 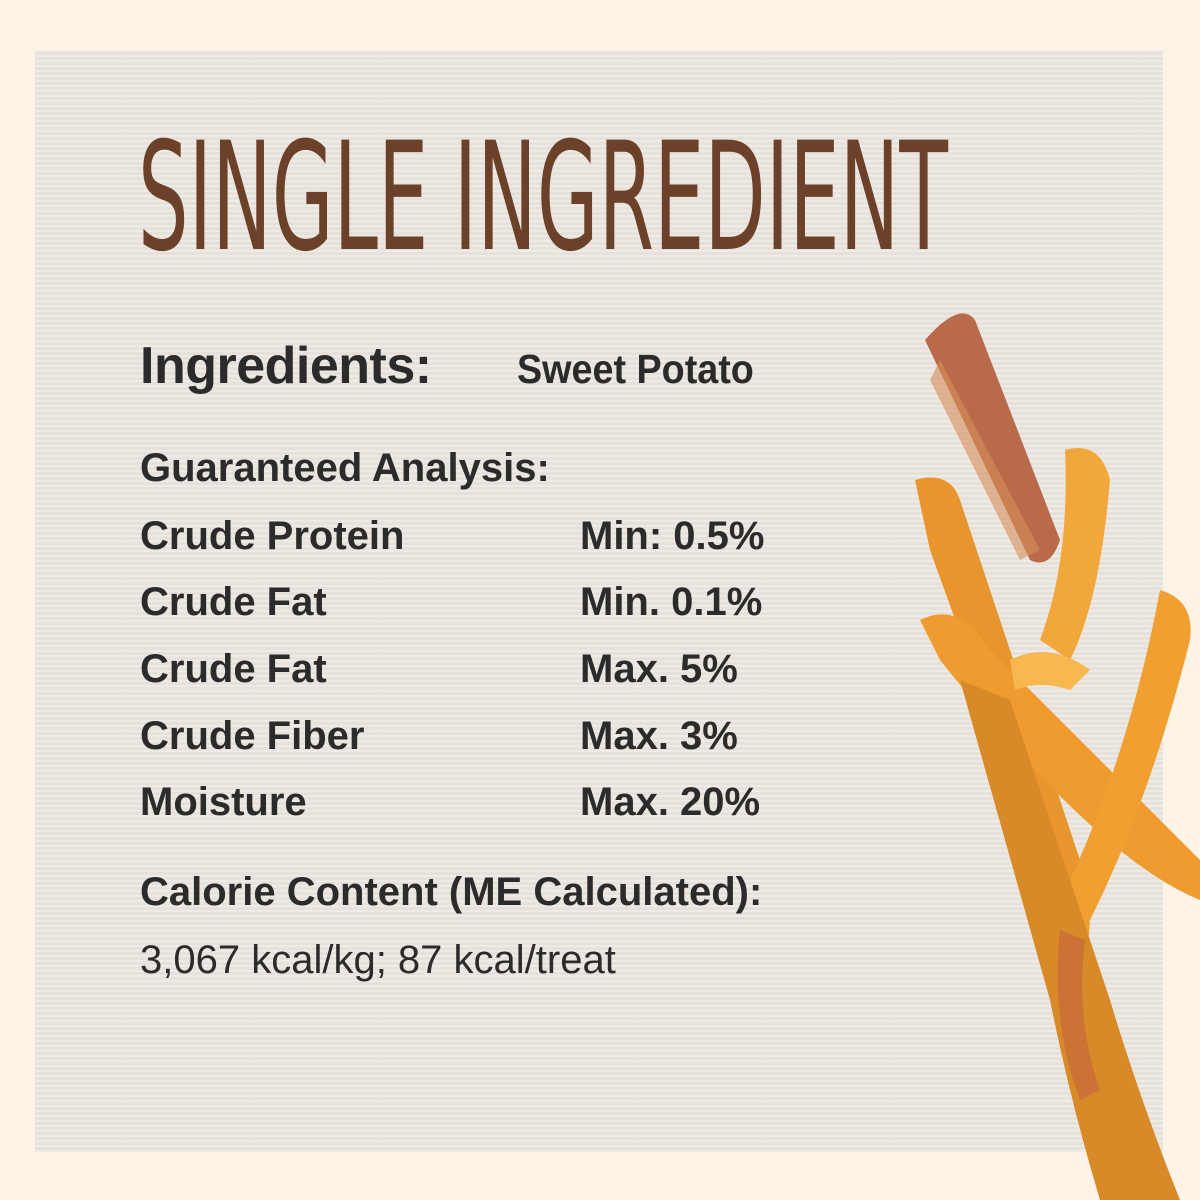 What do you see at coordinates (223, 802) in the screenshot?
I see `analysis-label: Moisture` at bounding box center [223, 802].